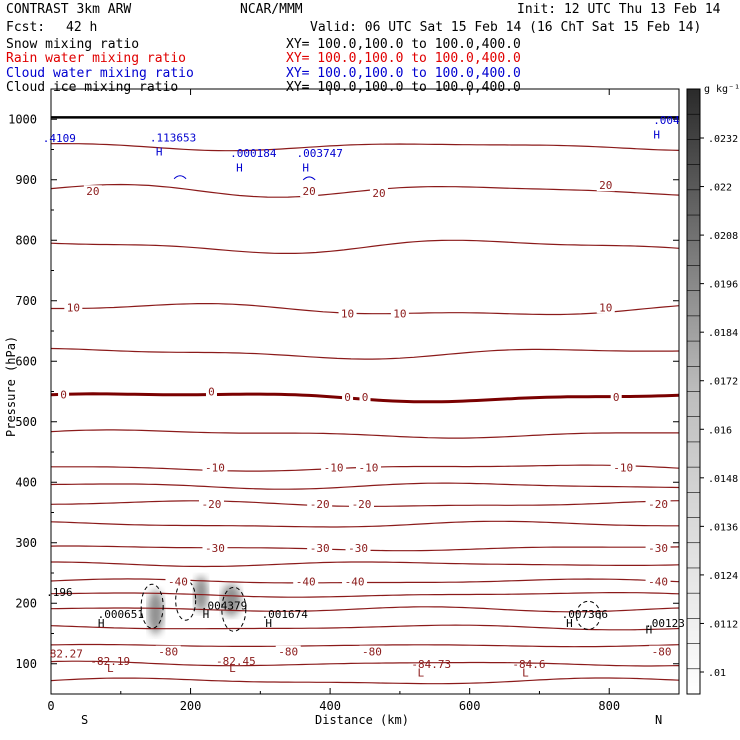  I want to click on field-cloud-ice-name: Cloud ice mixing ratio, so click(92, 87).